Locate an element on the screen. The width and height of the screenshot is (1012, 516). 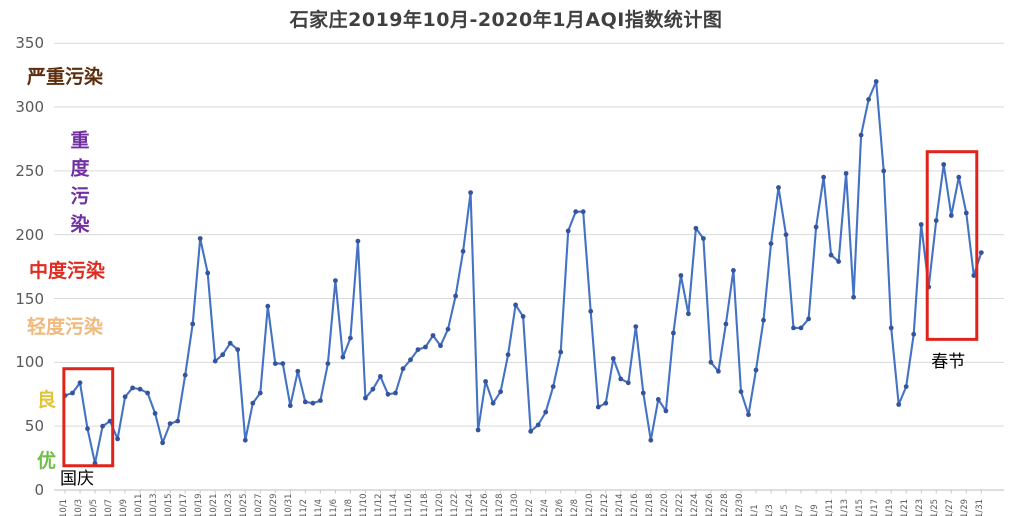
y-axis-tick-label: 150 is located at coordinates (29, 298).